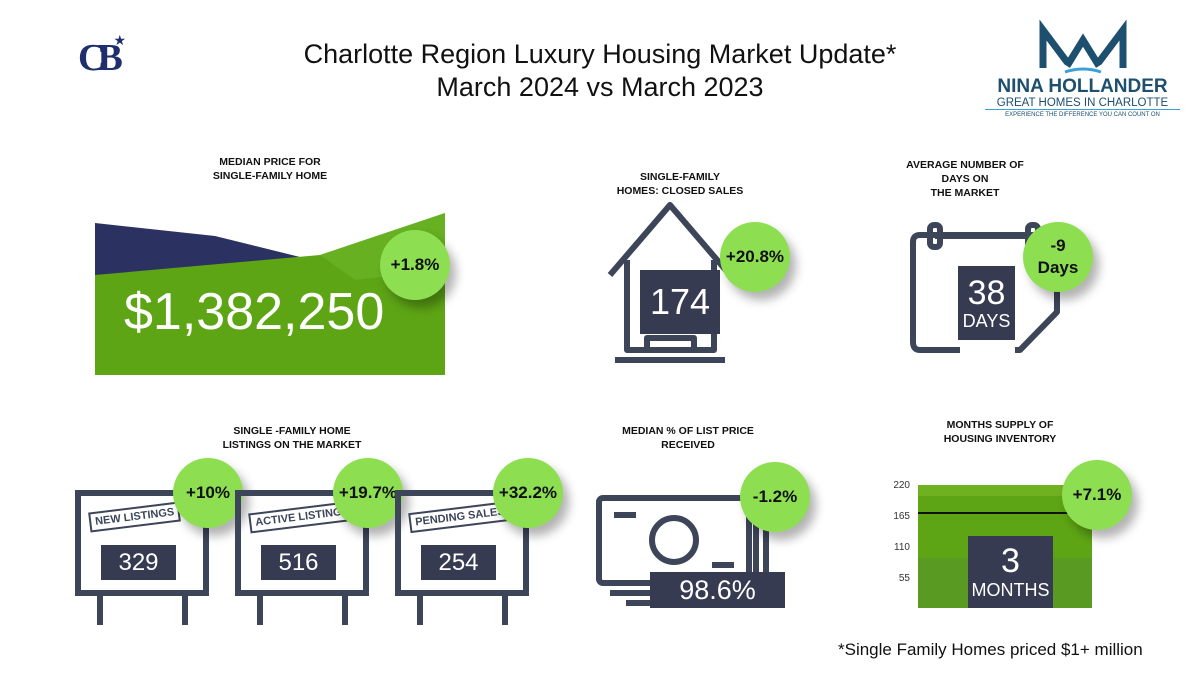  Describe the element at coordinates (902, 547) in the screenshot. I see `axis-tick-label: 110` at that location.